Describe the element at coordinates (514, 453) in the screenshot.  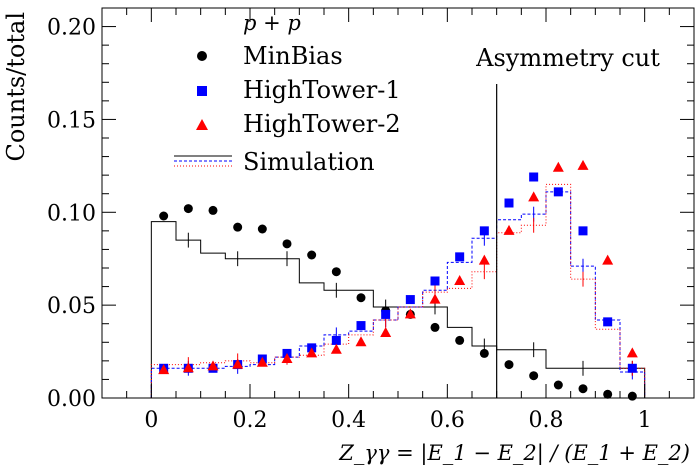
I see `x-axis-title: Z_γγ = |E_1 − E_2| / (E_1 + E_2)` at that location.